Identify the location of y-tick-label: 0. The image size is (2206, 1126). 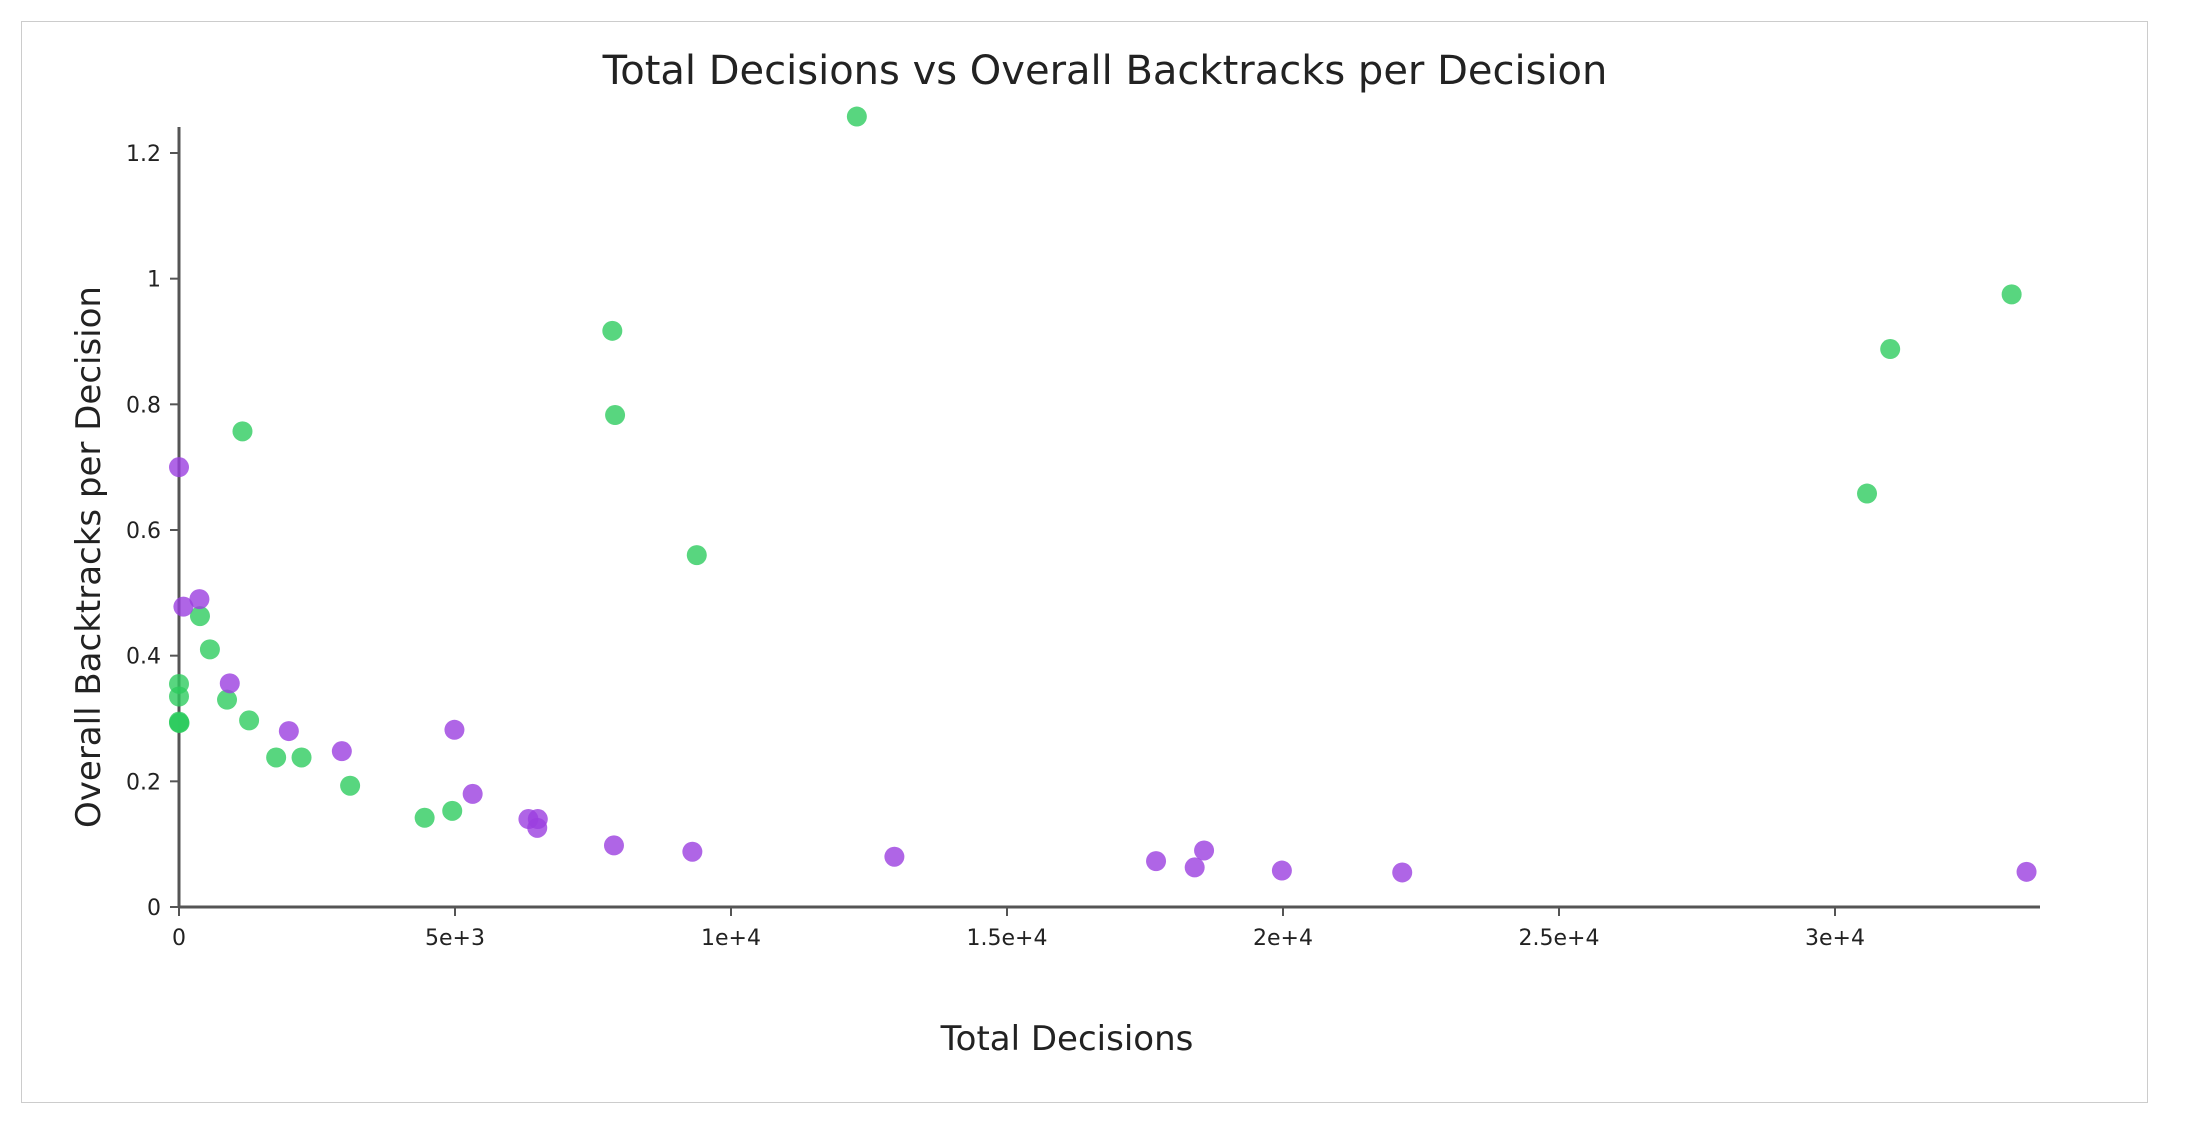
(154, 908).